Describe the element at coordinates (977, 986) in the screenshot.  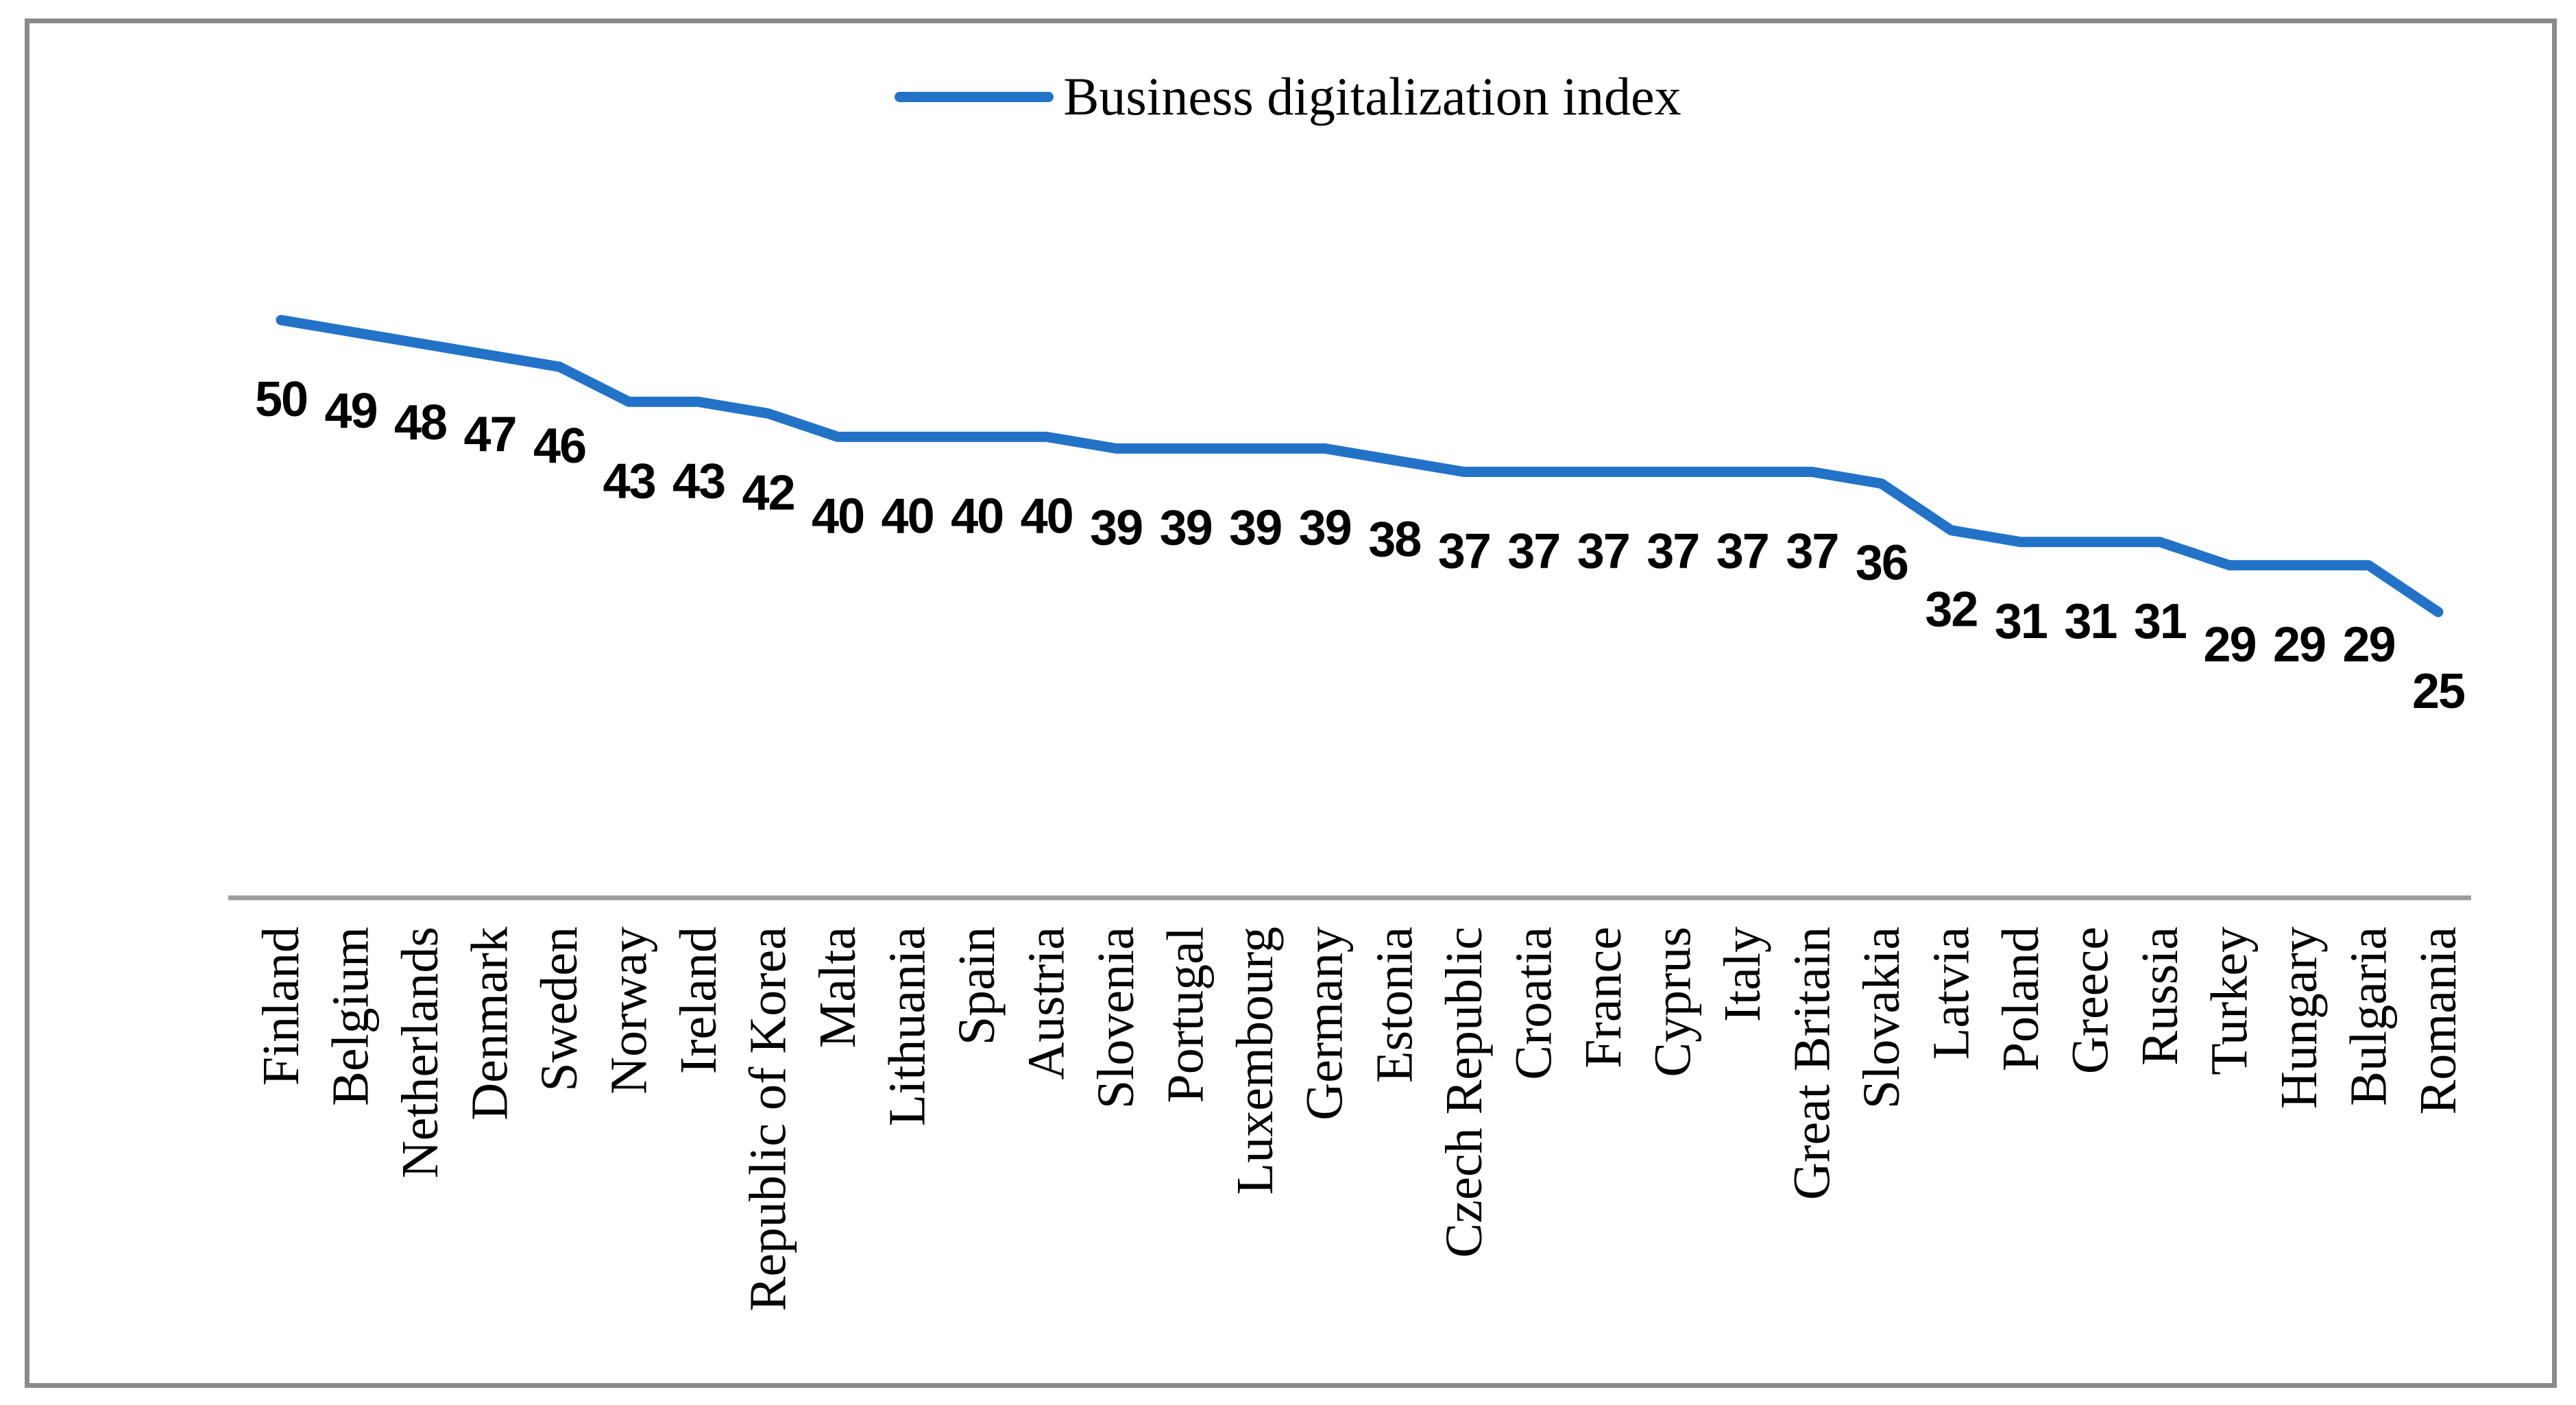
I see `category-label: Spain` at that location.